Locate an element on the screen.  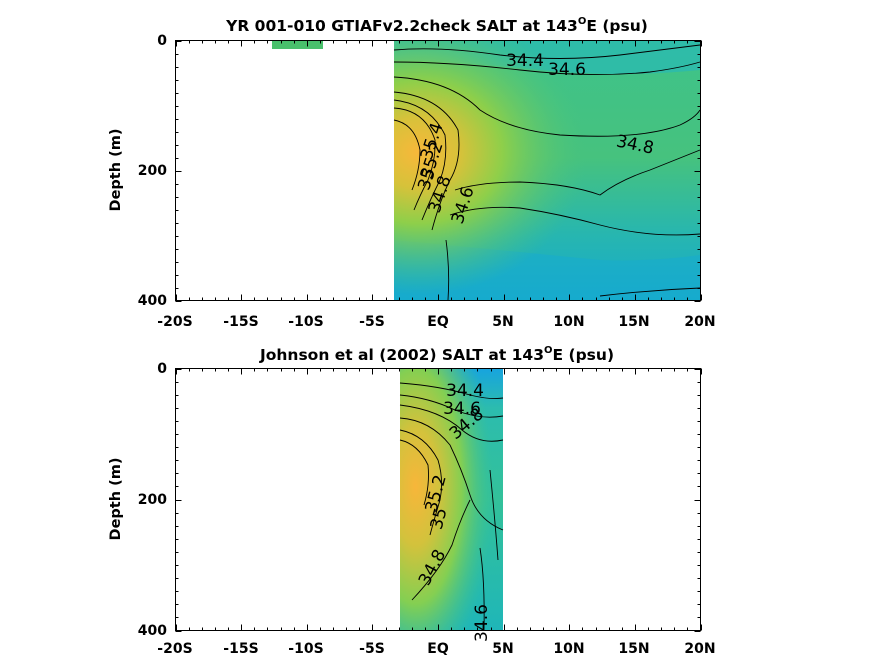
bottom-y-axis-label: Depth (m) is located at coordinates (116, 499).